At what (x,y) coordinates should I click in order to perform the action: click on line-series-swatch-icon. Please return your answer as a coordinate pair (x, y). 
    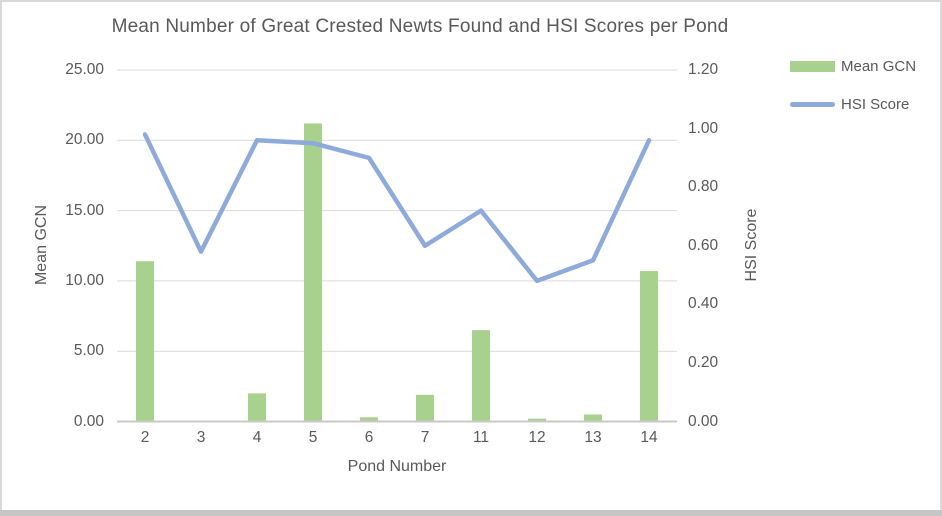
    Looking at the image, I should click on (812, 104).